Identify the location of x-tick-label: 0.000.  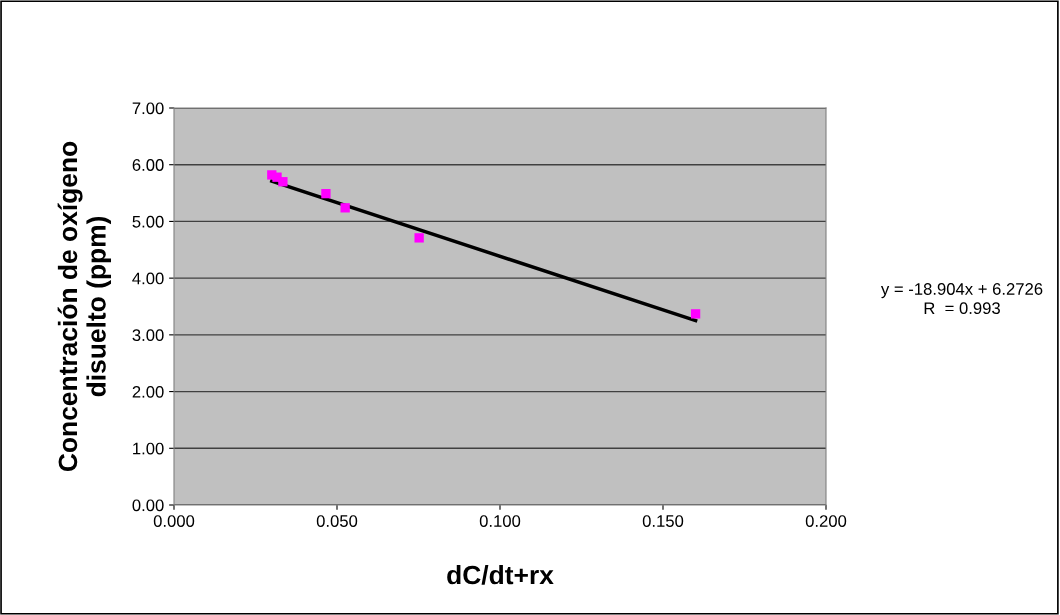
(174, 521).